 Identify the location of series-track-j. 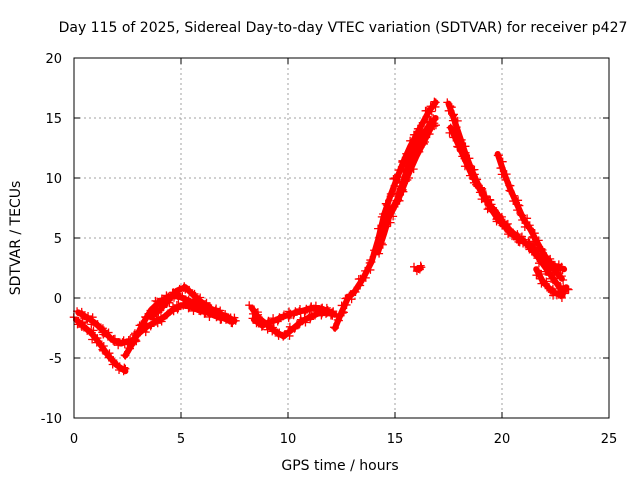
(413, 170).